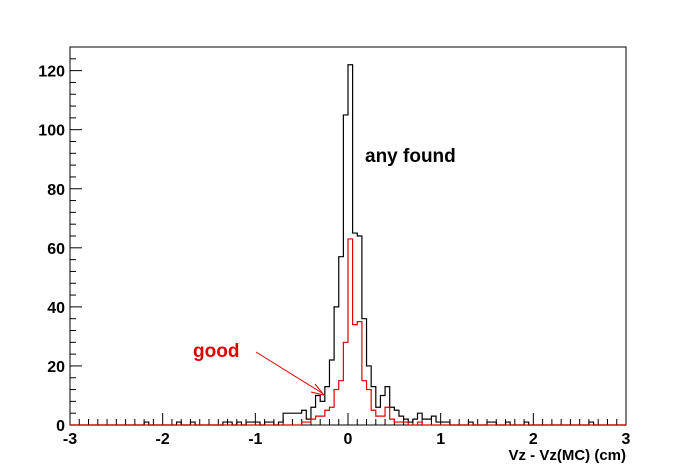 This screenshot has height=472, width=696. Describe the element at coordinates (51, 72) in the screenshot. I see `y-tick-label: 120` at that location.